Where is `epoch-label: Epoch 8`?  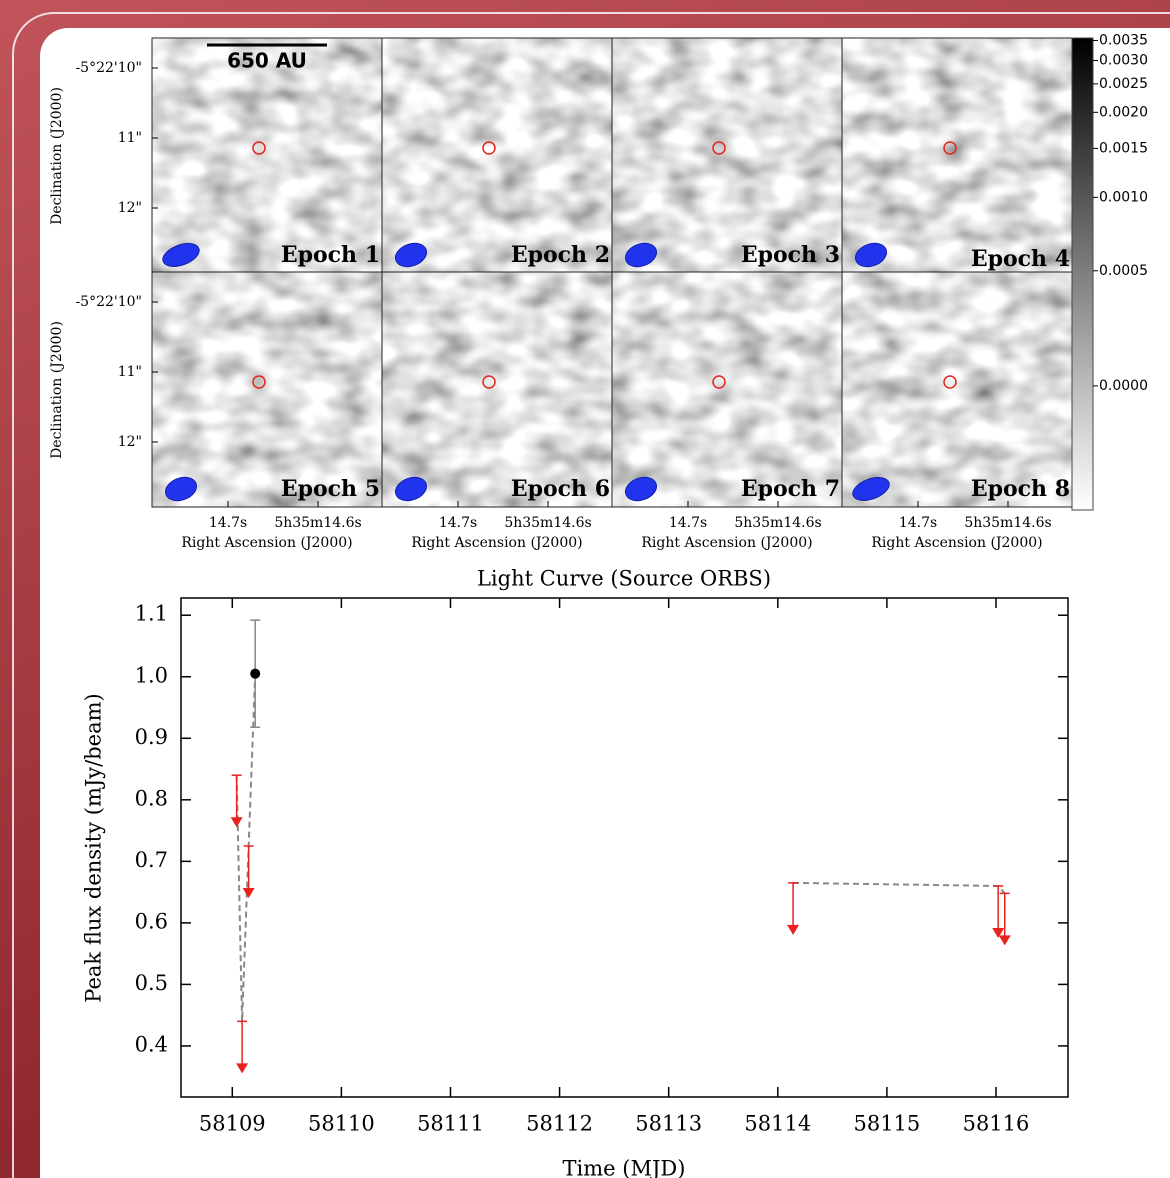
epoch-label: Epoch 8 is located at coordinates (1020, 489).